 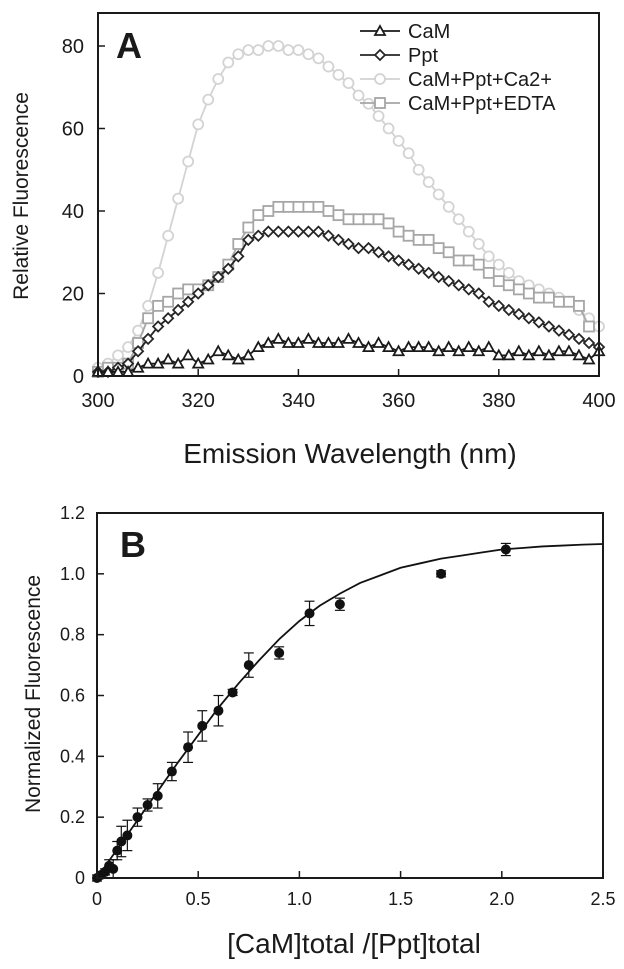 I want to click on legend-label-ppt: Ppt, so click(x=423, y=56).